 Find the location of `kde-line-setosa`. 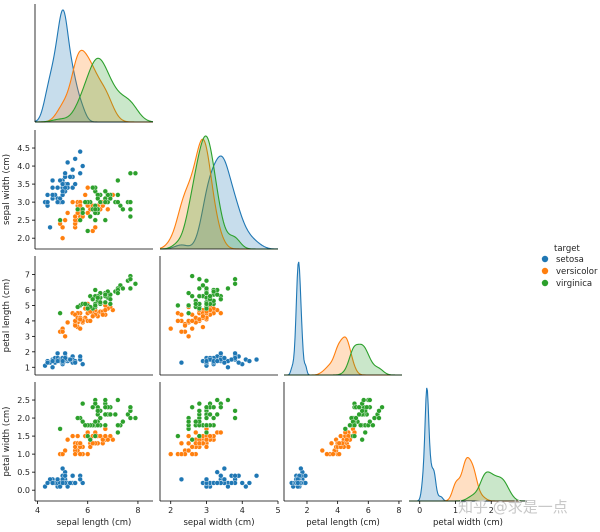

kde-line-setosa is located at coordinates (219, 202).